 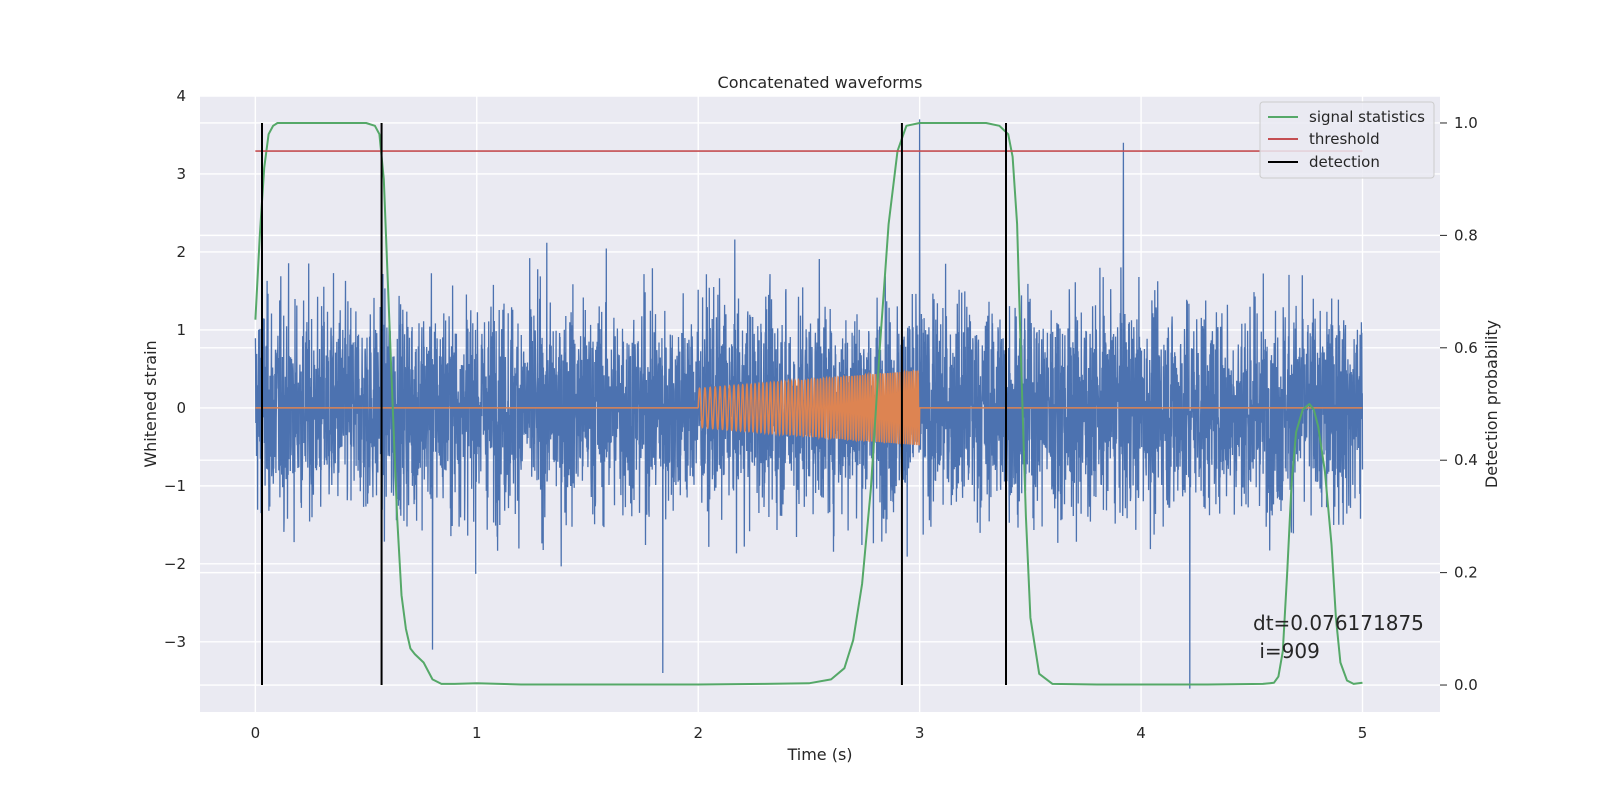 I want to click on annotation-dt: dt=0.076171875, so click(x=1338, y=623).